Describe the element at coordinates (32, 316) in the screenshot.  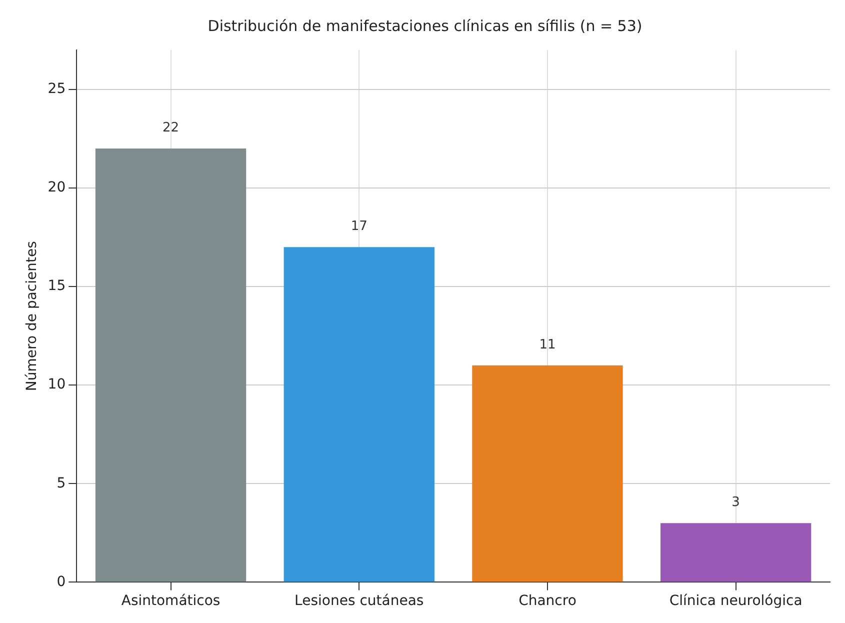
I see `y-axis-title: Número de pacientes` at that location.